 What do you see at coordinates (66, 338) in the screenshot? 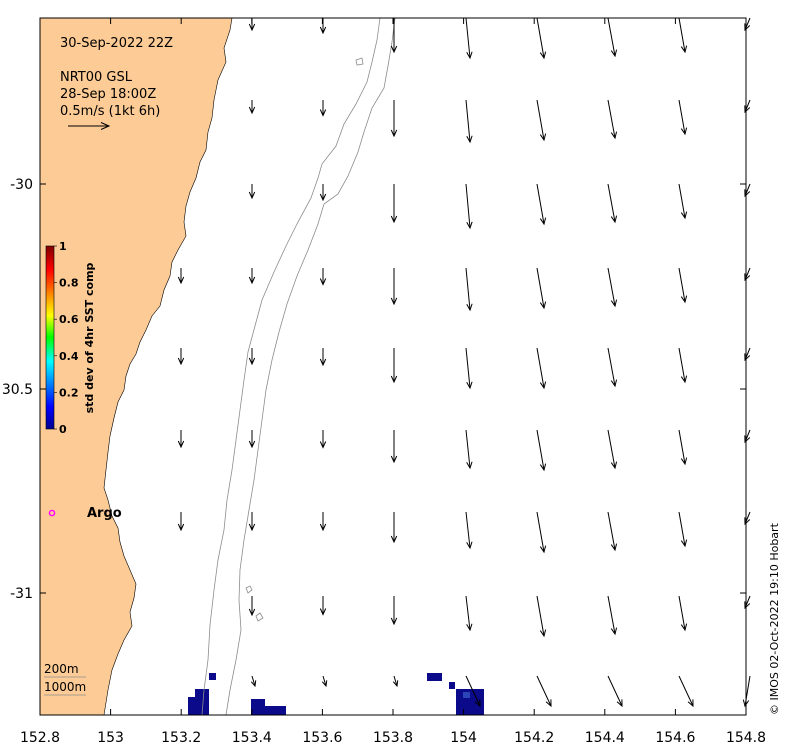
I see `colorbar-ticks: 1 0.8 0.6 0.4 0.2 0` at bounding box center [66, 338].